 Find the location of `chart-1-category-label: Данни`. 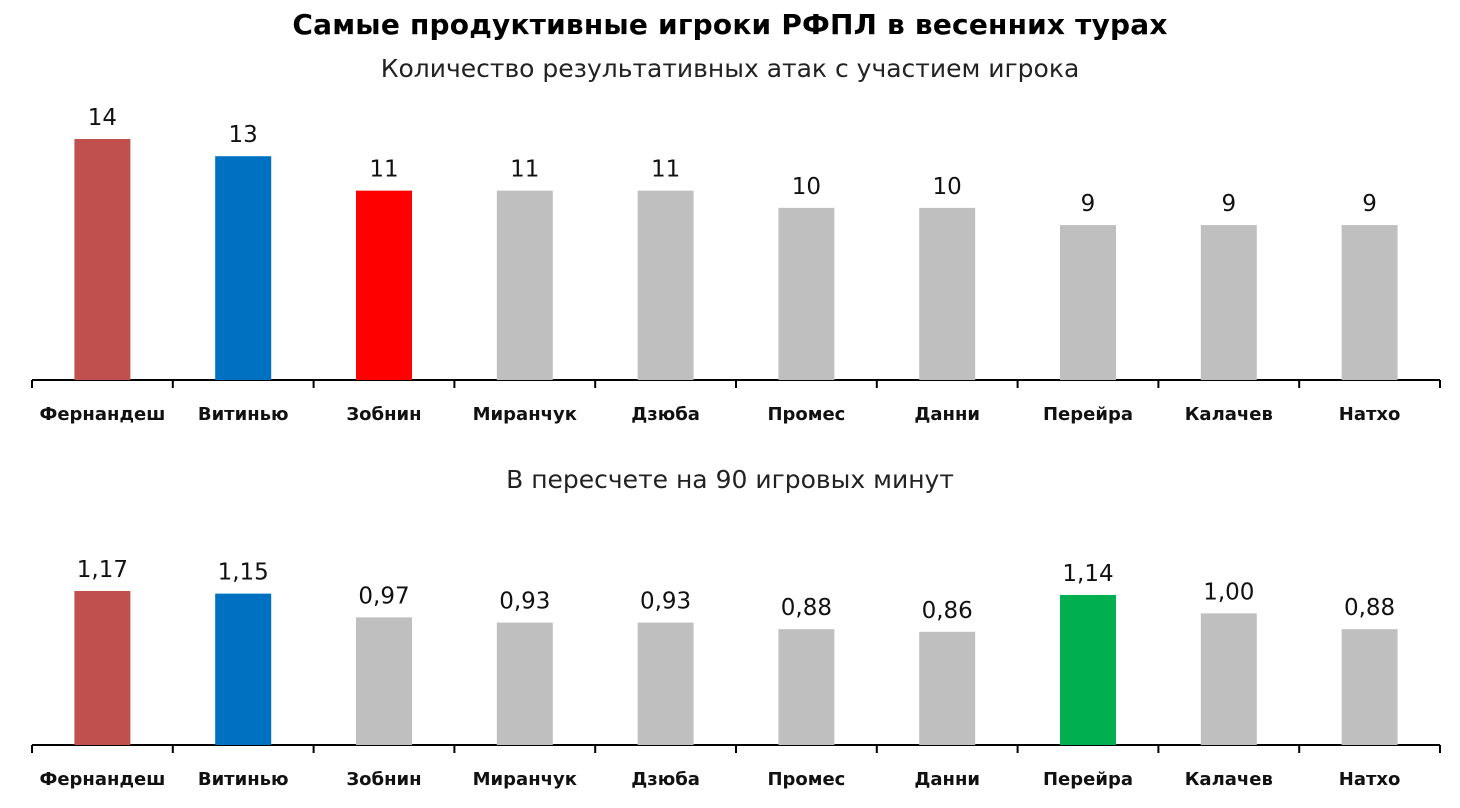

chart-1-category-label: Данни is located at coordinates (947, 414).